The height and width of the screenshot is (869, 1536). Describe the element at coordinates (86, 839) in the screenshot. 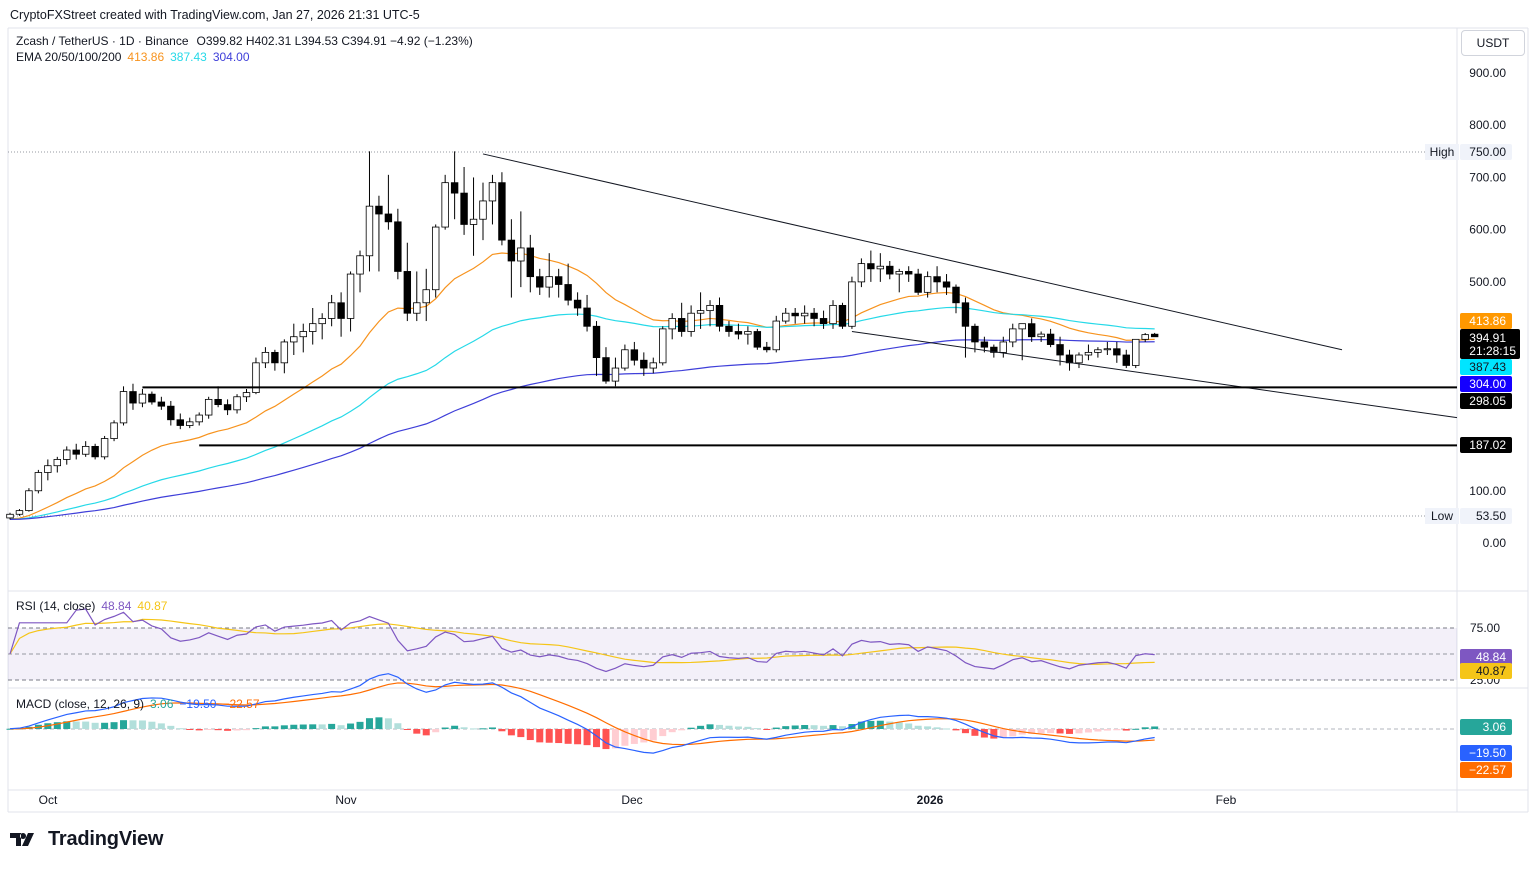

I see `tradingview-logo: TradingView` at that location.